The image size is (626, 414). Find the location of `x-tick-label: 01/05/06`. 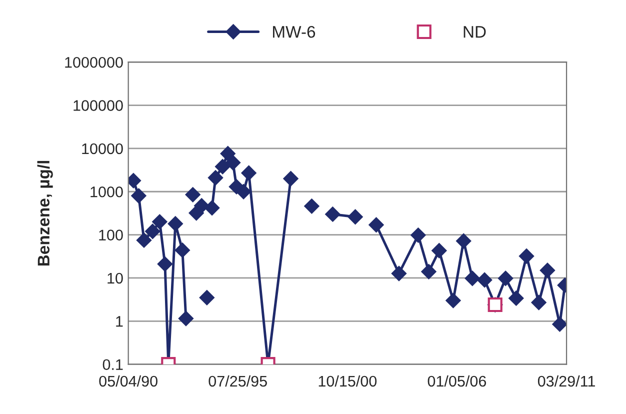

x-tick-label: 01/05/06 is located at coordinates (457, 381).